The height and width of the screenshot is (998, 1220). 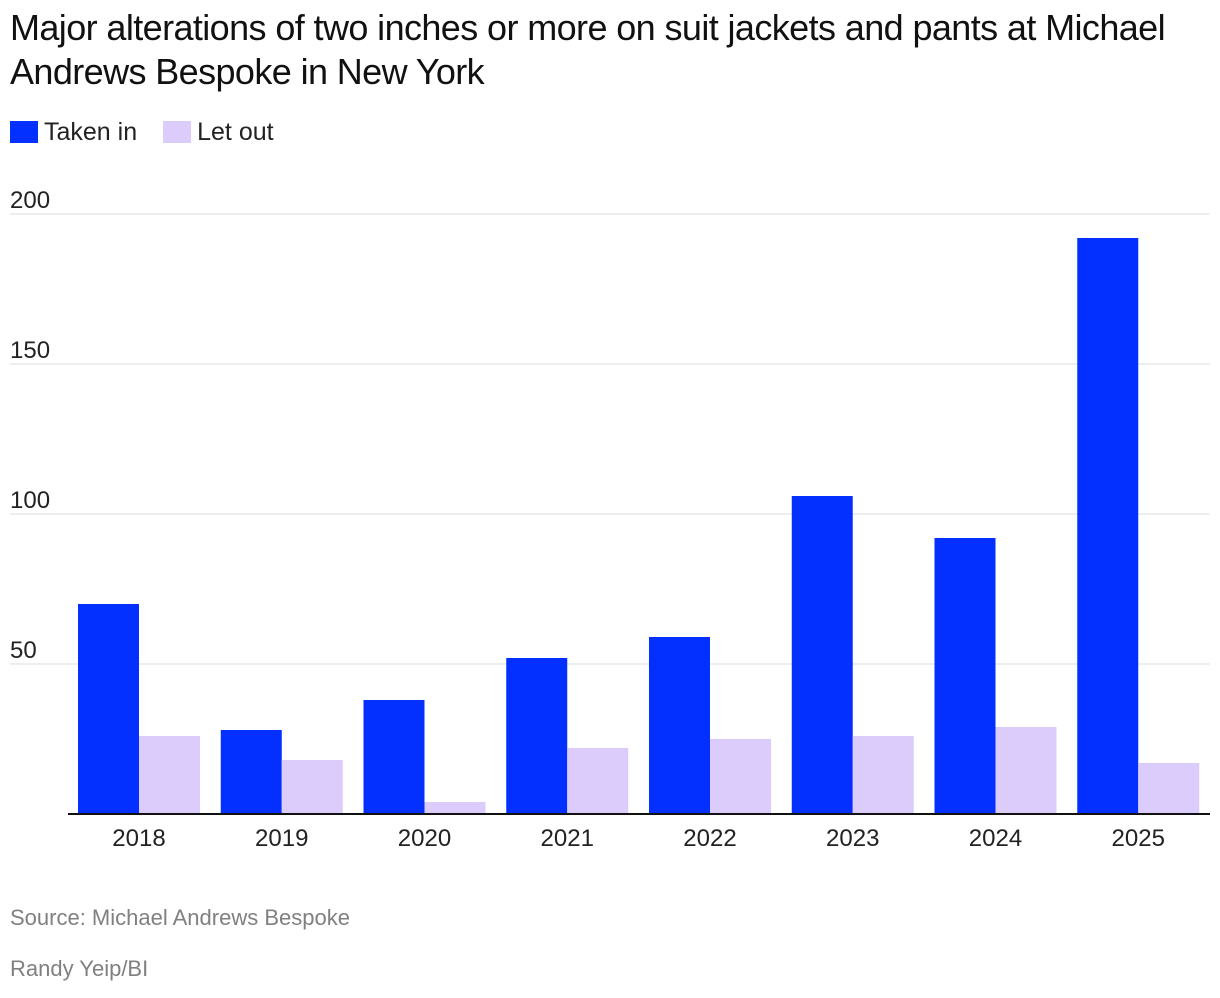 What do you see at coordinates (312, 787) in the screenshot?
I see `bar-let-out-2019` at bounding box center [312, 787].